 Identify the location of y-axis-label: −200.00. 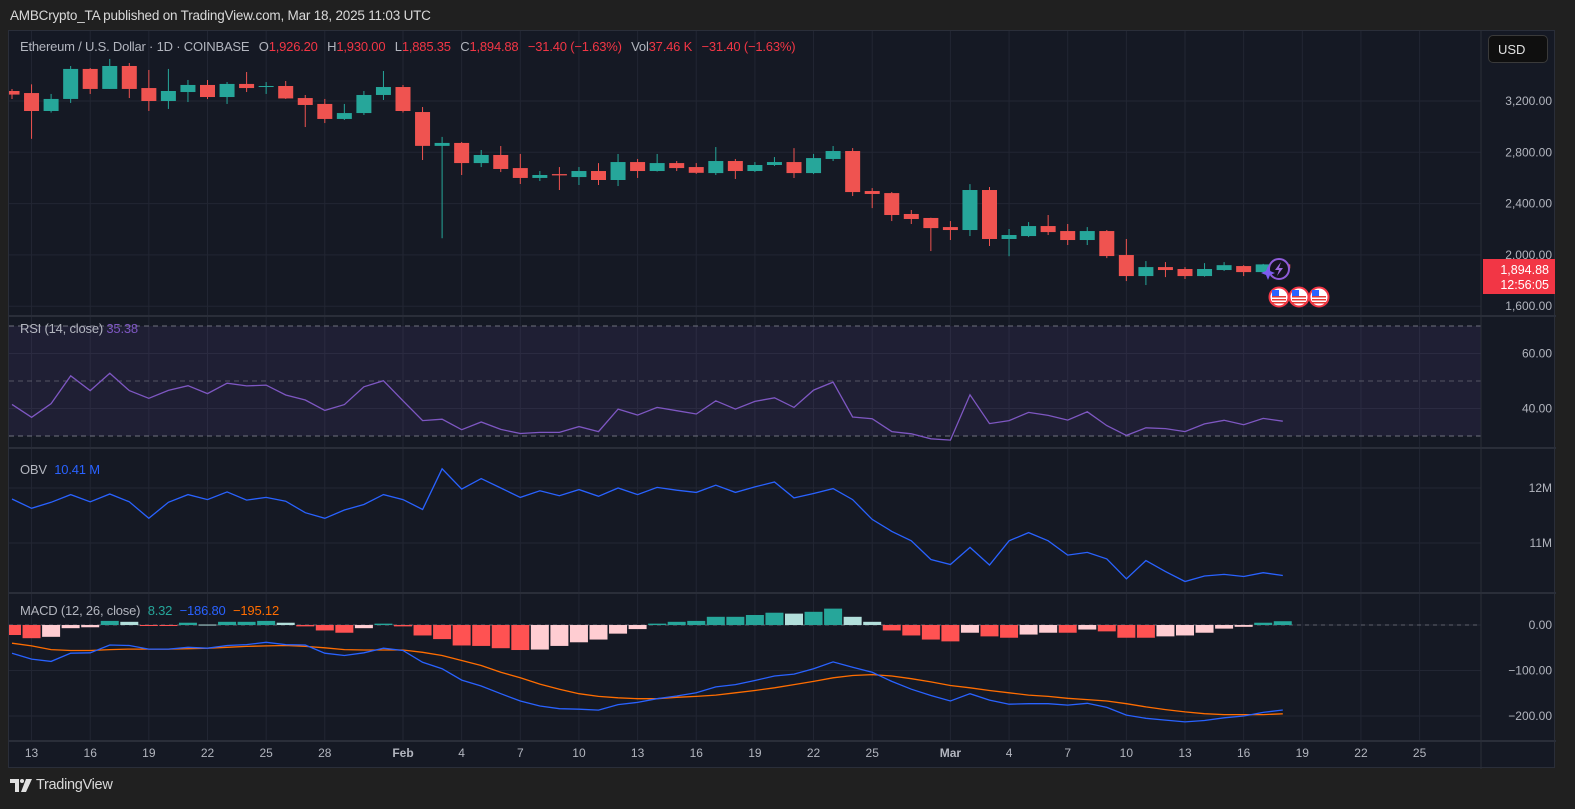
(1530, 716).